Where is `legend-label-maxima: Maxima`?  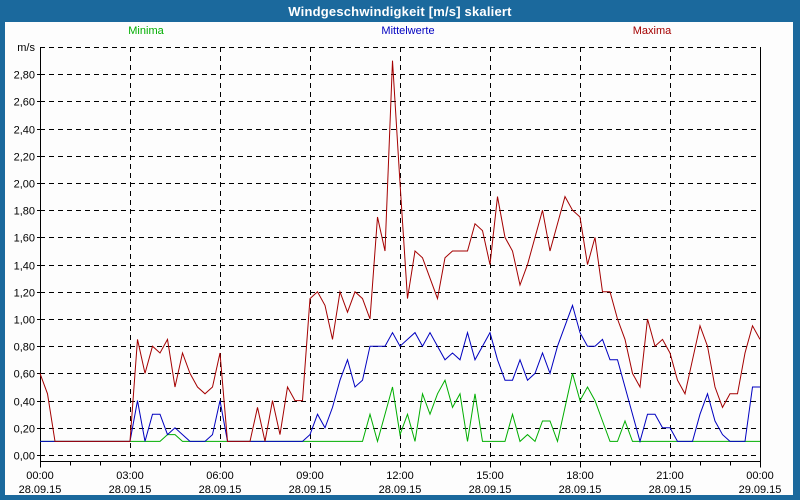
legend-label-maxima: Maxima is located at coordinates (652, 31).